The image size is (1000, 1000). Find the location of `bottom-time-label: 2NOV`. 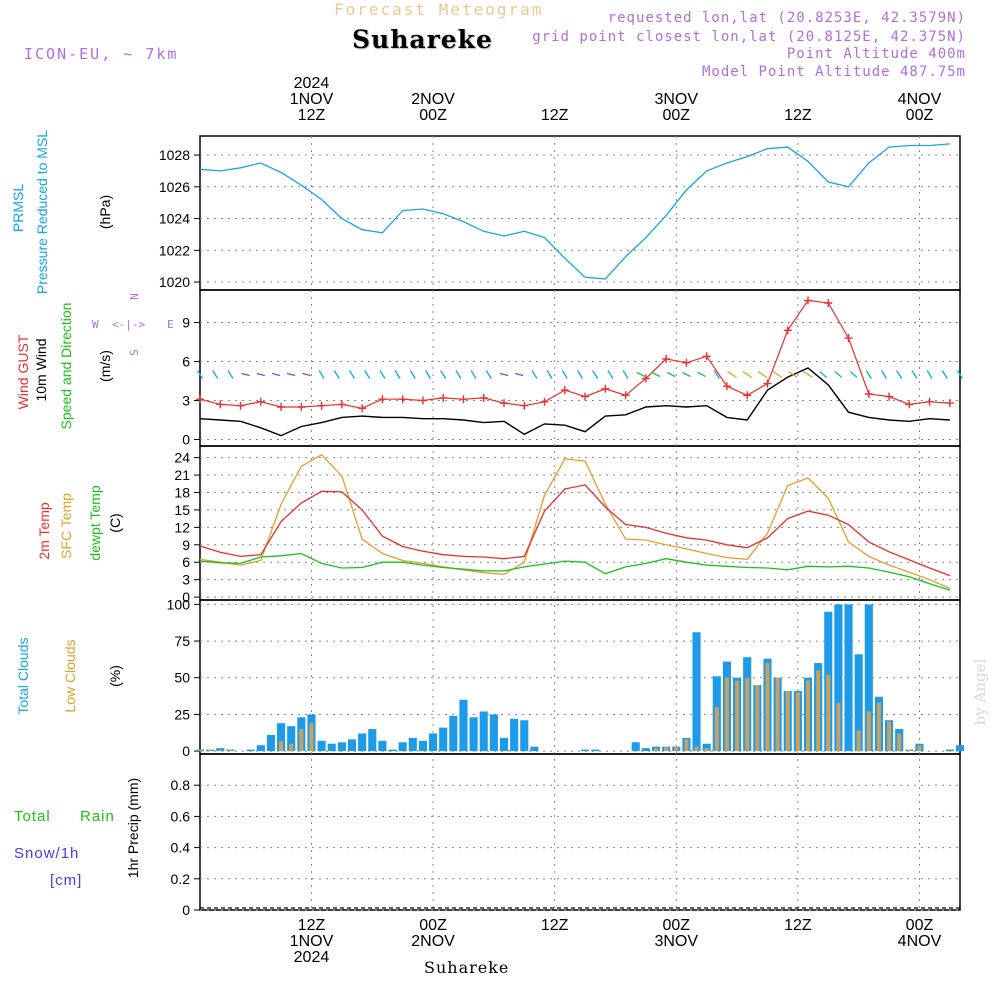

bottom-time-label: 2NOV is located at coordinates (433, 941).